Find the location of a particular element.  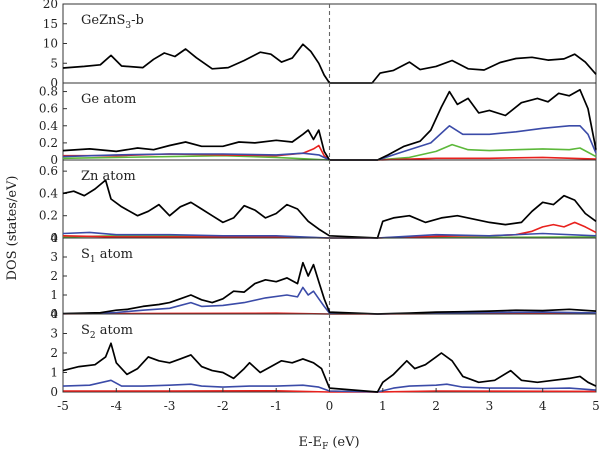

y-tick-label: 0.8 is located at coordinates (48, 92).